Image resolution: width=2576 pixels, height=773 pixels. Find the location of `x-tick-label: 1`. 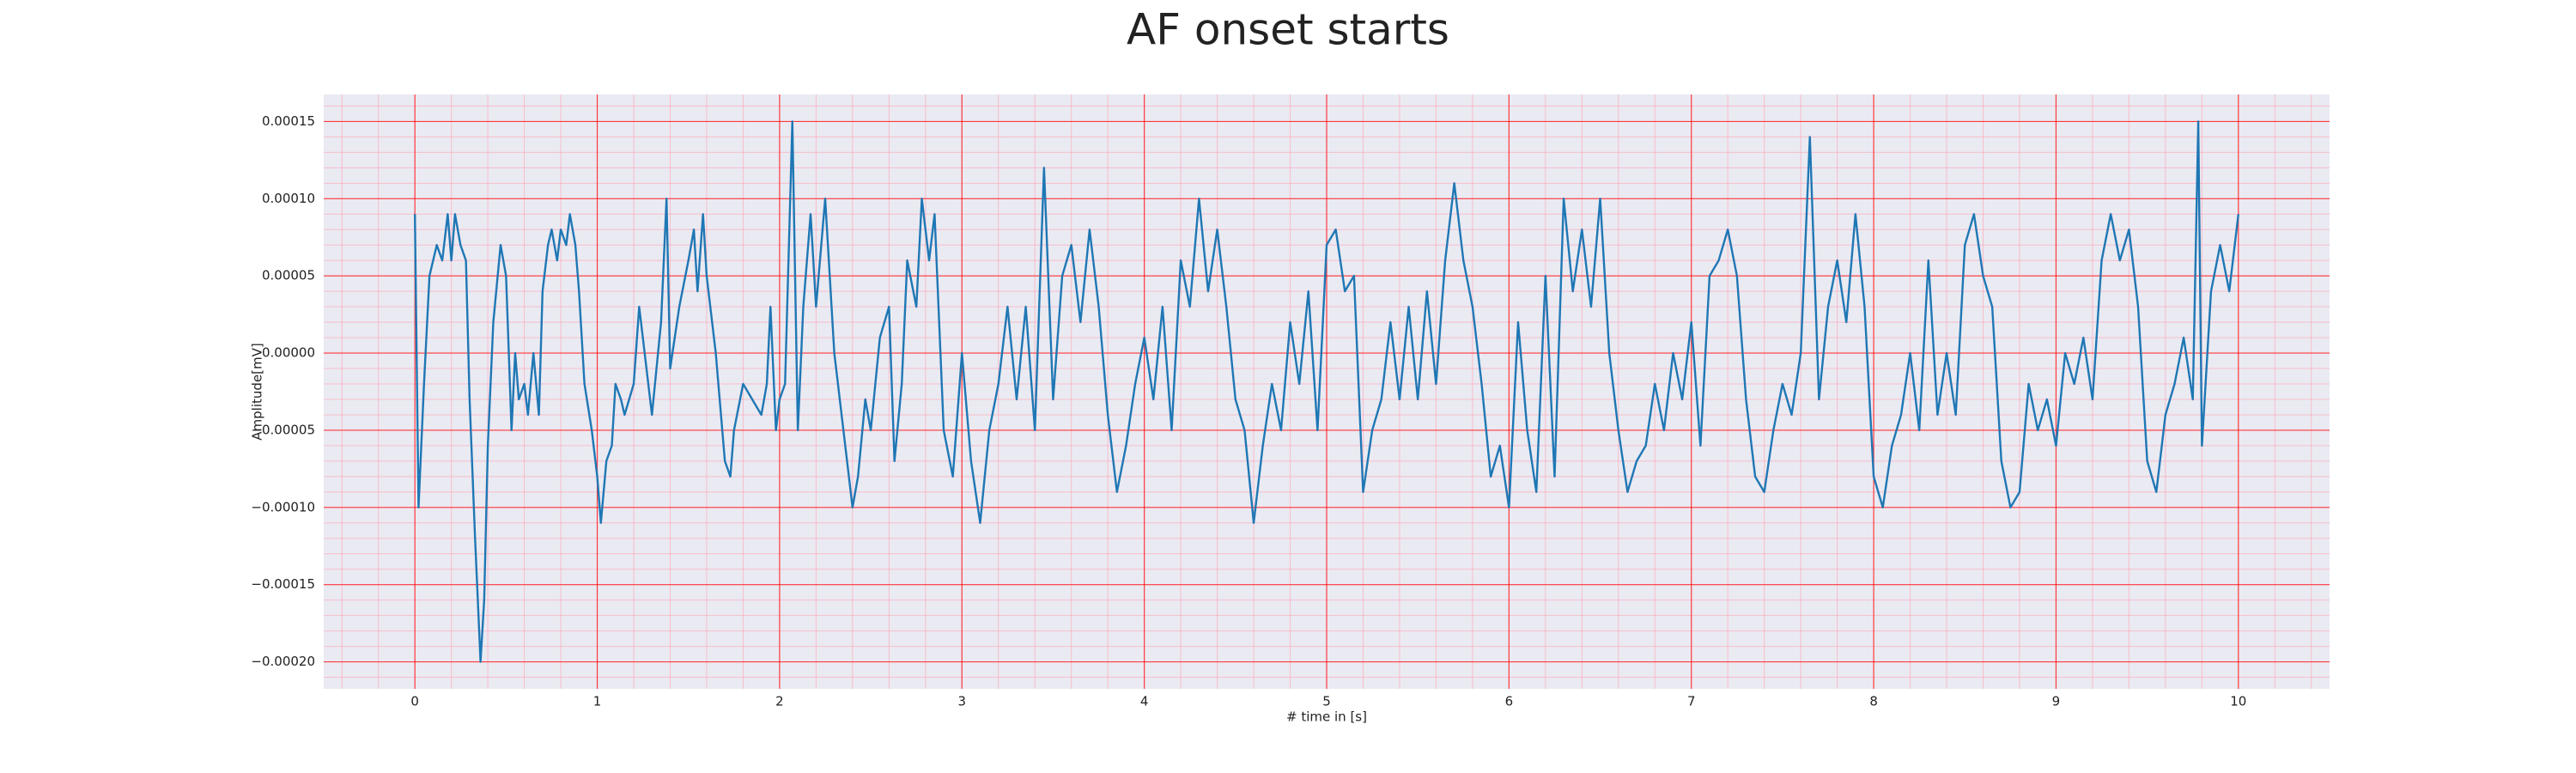

x-tick-label: 1 is located at coordinates (597, 701).